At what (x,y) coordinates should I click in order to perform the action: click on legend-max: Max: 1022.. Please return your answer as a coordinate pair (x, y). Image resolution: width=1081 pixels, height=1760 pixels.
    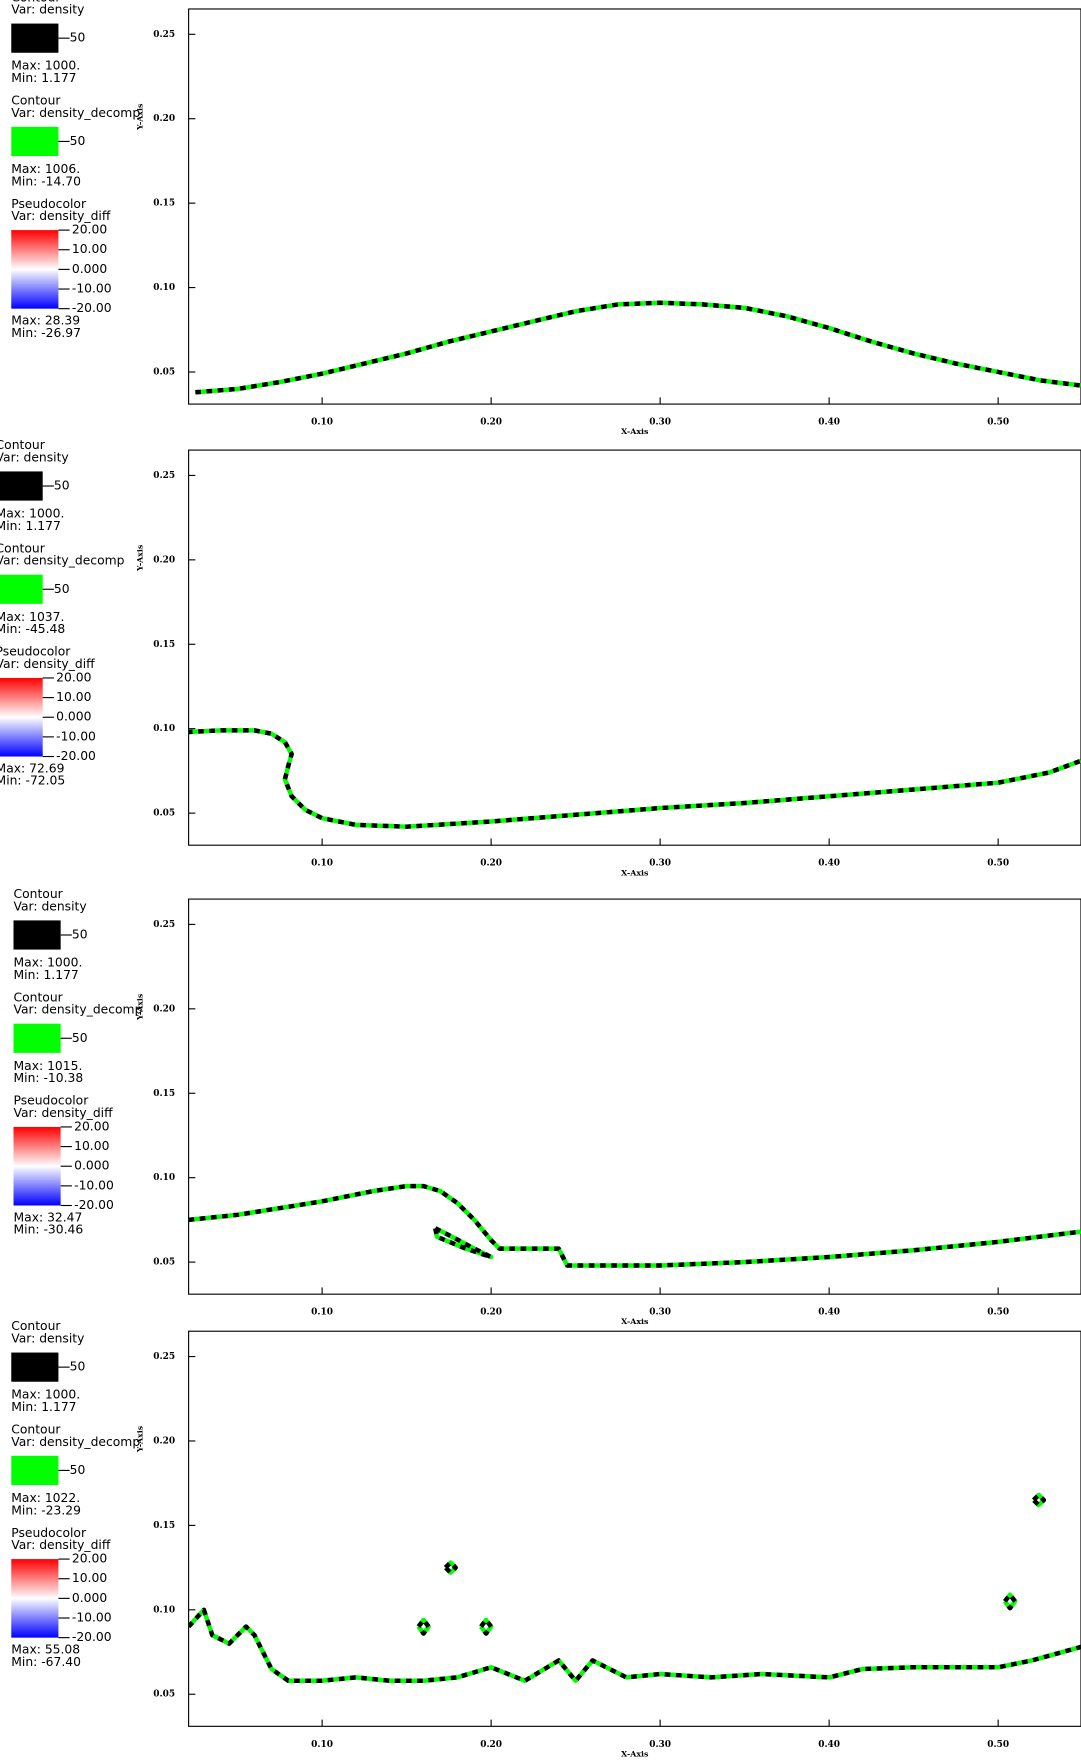
    Looking at the image, I should click on (45, 1498).